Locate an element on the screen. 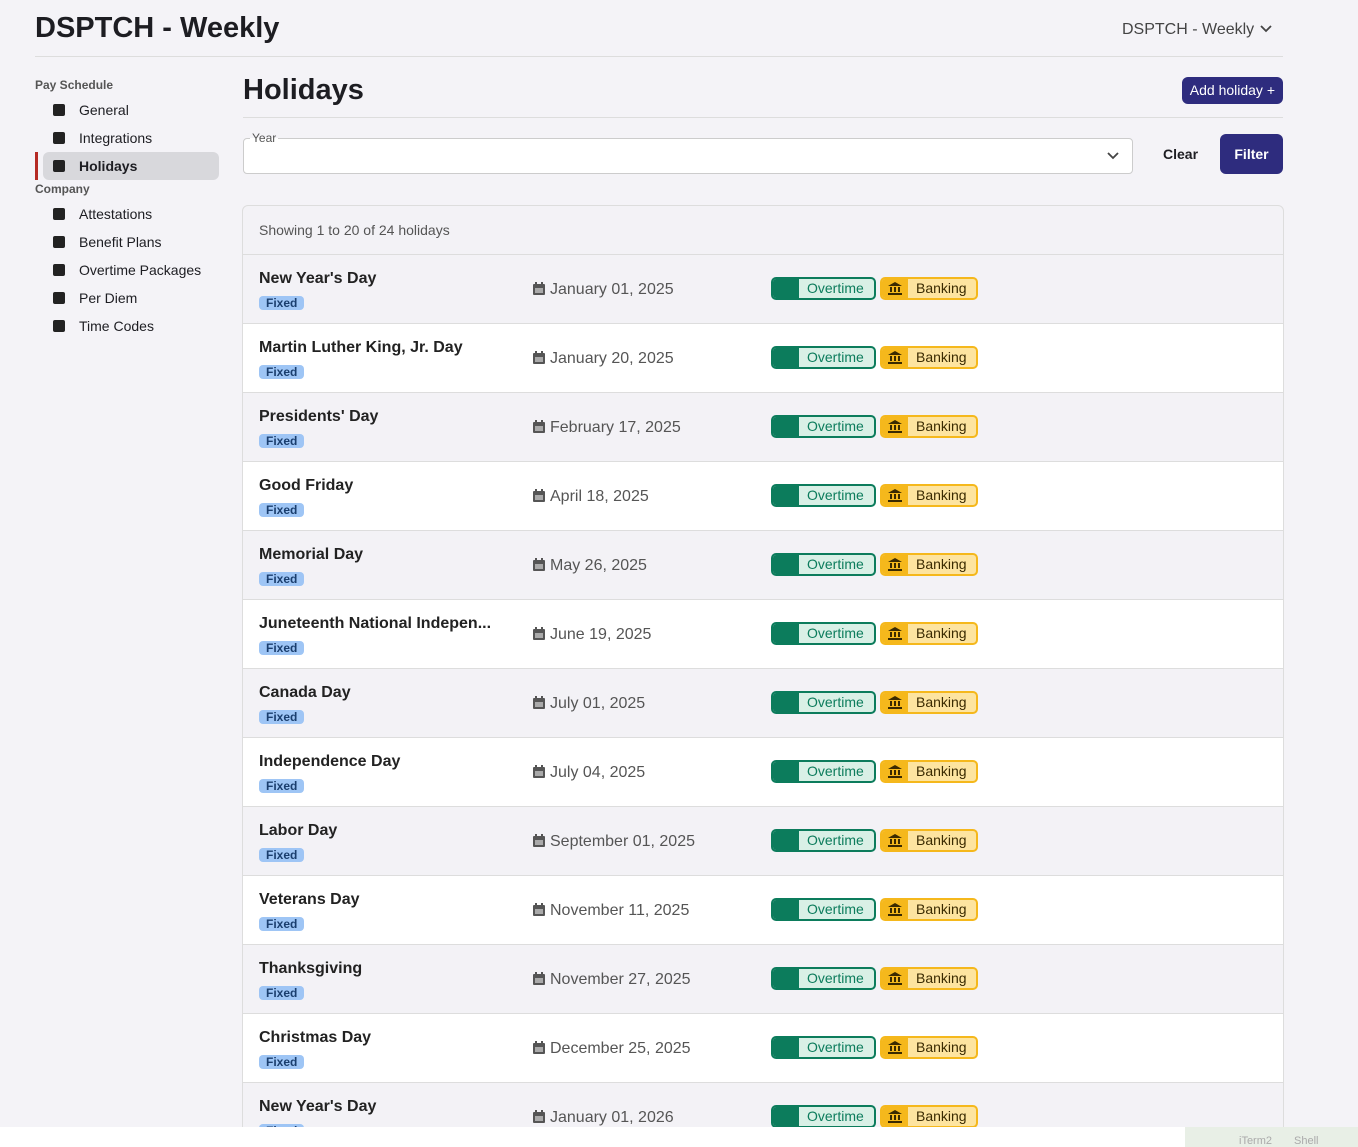  nav-item: General is located at coordinates (131, 110).